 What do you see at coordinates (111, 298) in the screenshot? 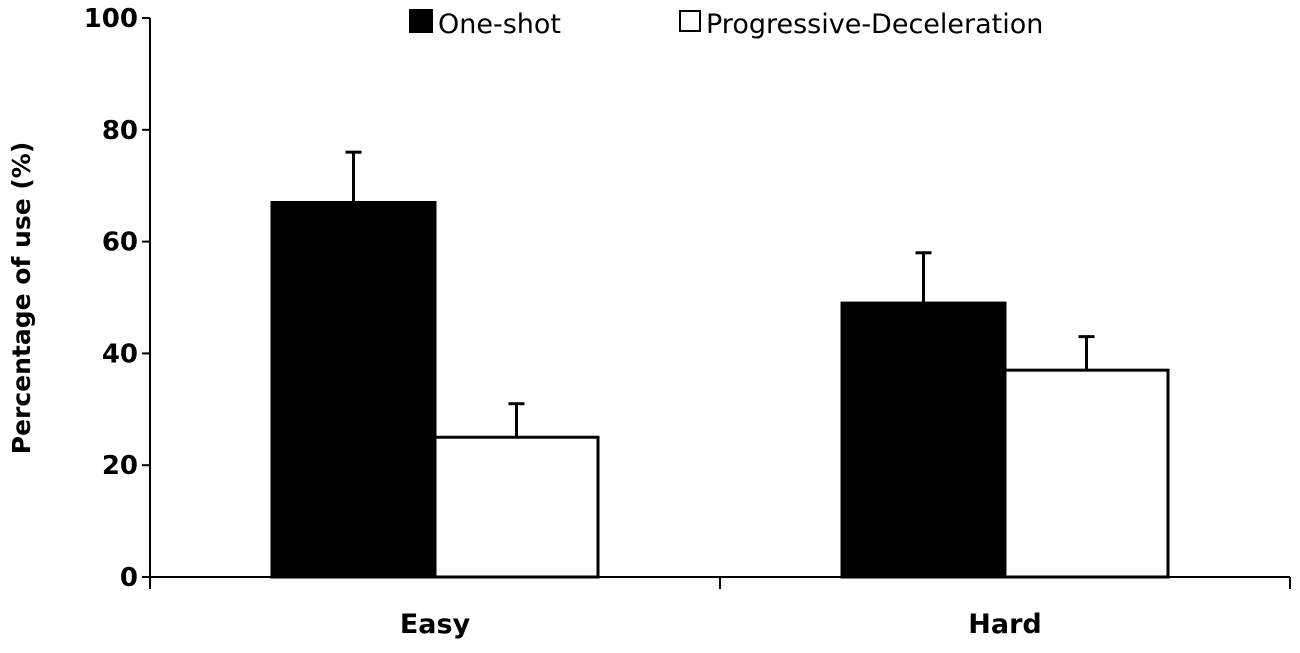
I see `y-tick-labels: 0 20 40 60 80 100` at bounding box center [111, 298].